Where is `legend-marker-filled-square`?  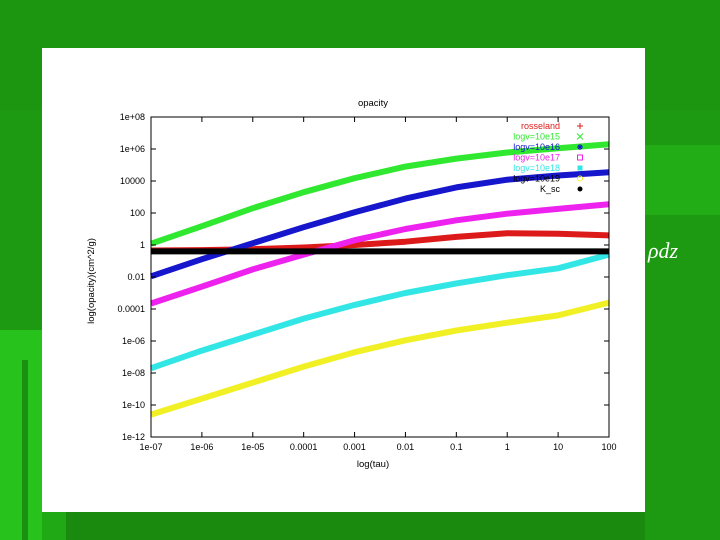
legend-marker-filled-square is located at coordinates (580, 168).